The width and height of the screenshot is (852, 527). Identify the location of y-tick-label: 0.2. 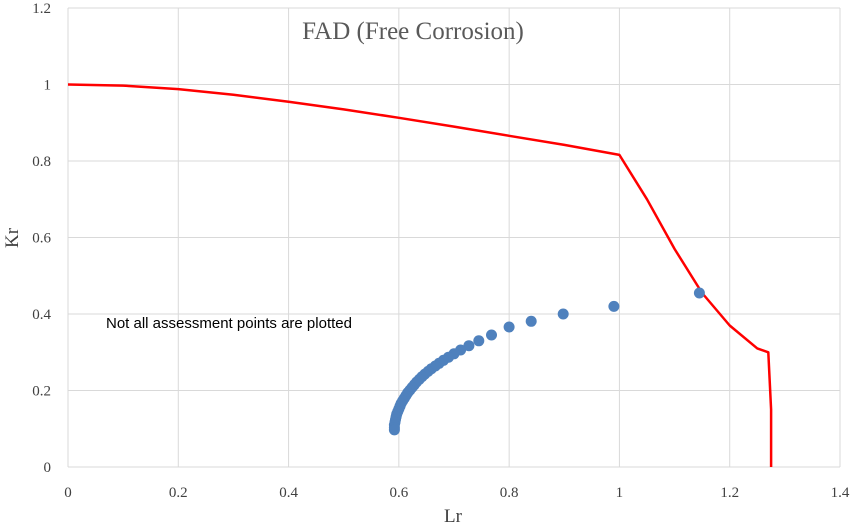
(41, 392).